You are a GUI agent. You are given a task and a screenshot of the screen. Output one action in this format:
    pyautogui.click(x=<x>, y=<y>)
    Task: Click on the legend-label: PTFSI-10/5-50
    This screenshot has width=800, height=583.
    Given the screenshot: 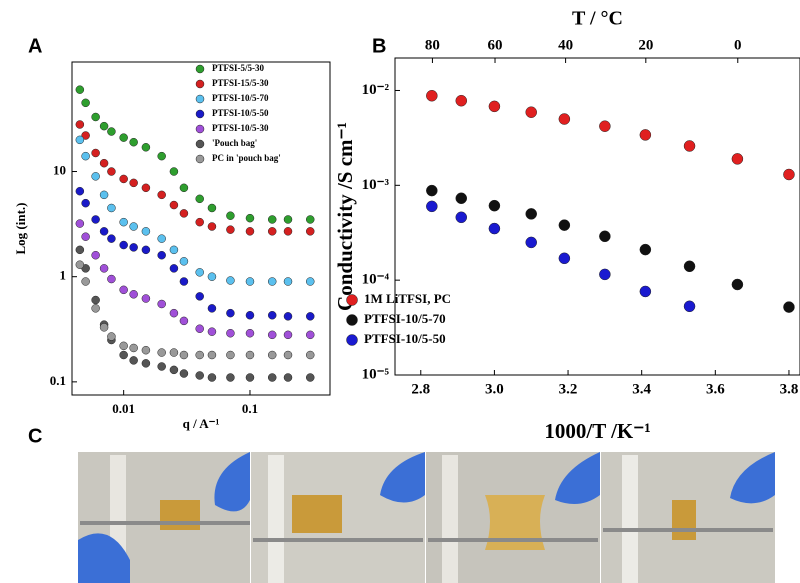 What is the action you would take?
    pyautogui.click(x=240, y=113)
    